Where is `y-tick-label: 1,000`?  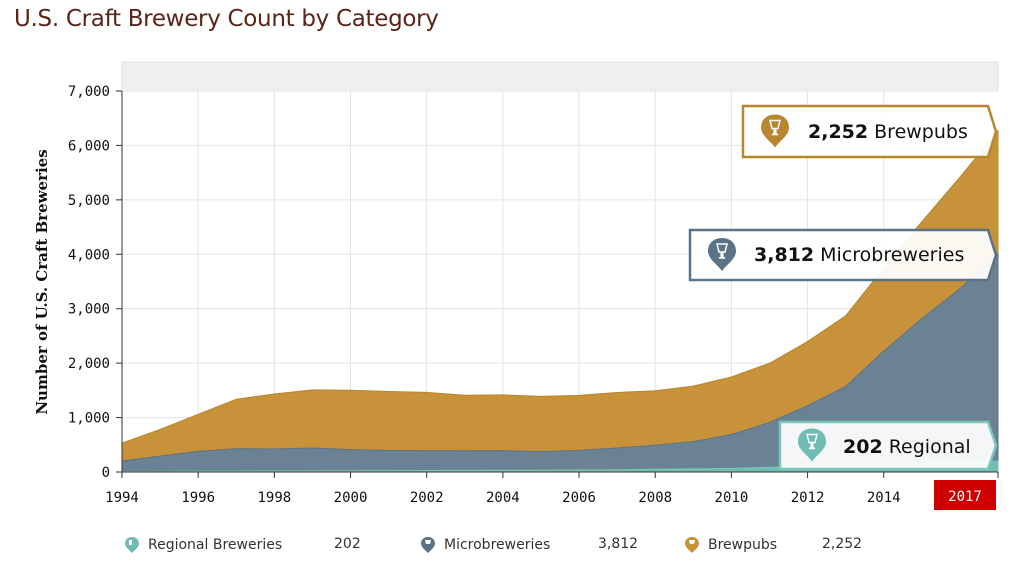
y-tick-label: 1,000 is located at coordinates (89, 419).